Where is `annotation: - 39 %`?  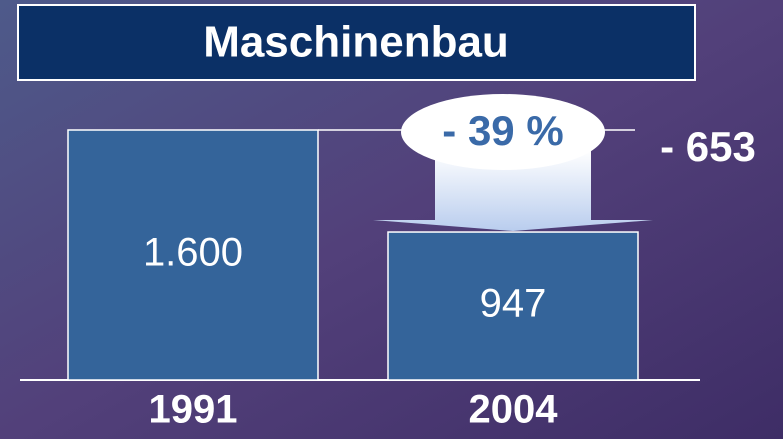
annotation: - 39 % is located at coordinates (502, 130).